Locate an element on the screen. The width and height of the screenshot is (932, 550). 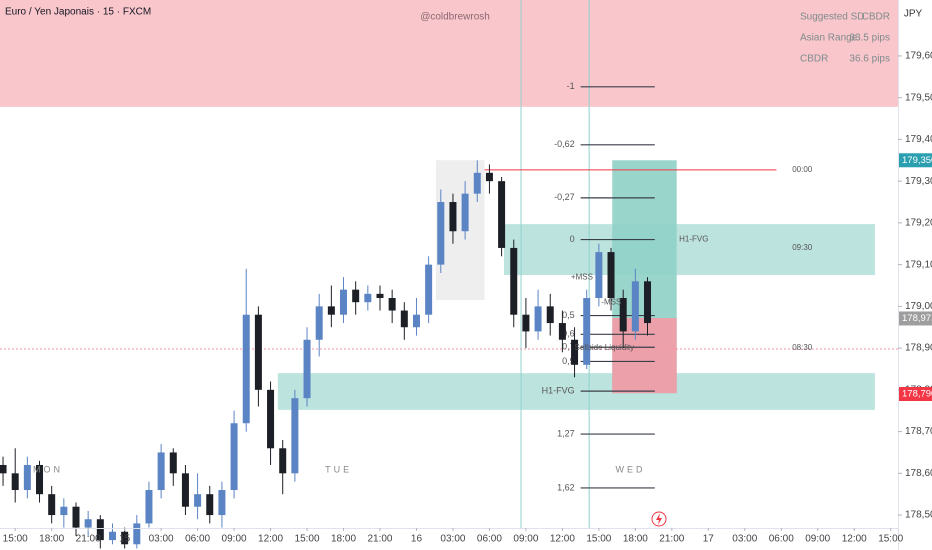
y-tick-label: 178,700 is located at coordinates (918, 431).